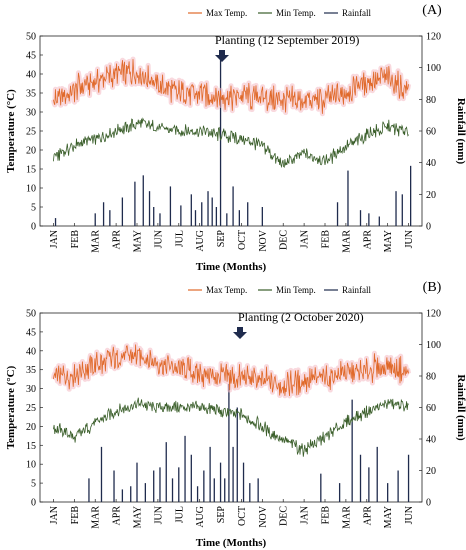 This screenshot has width=466, height=550. I want to click on planting-annotation: Planting (12 September 2019), so click(287, 40).